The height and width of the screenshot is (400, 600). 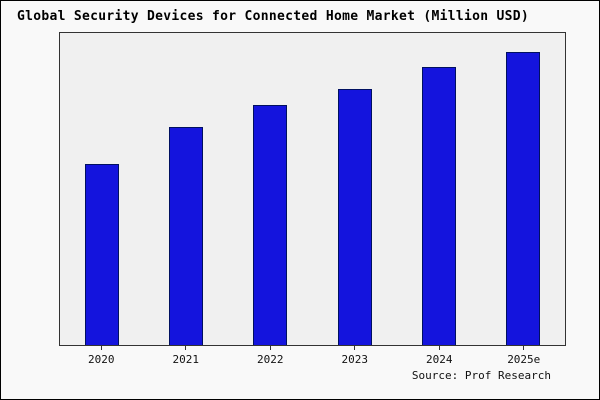 I want to click on x-tick-cell: 2025e, so click(x=524, y=356).